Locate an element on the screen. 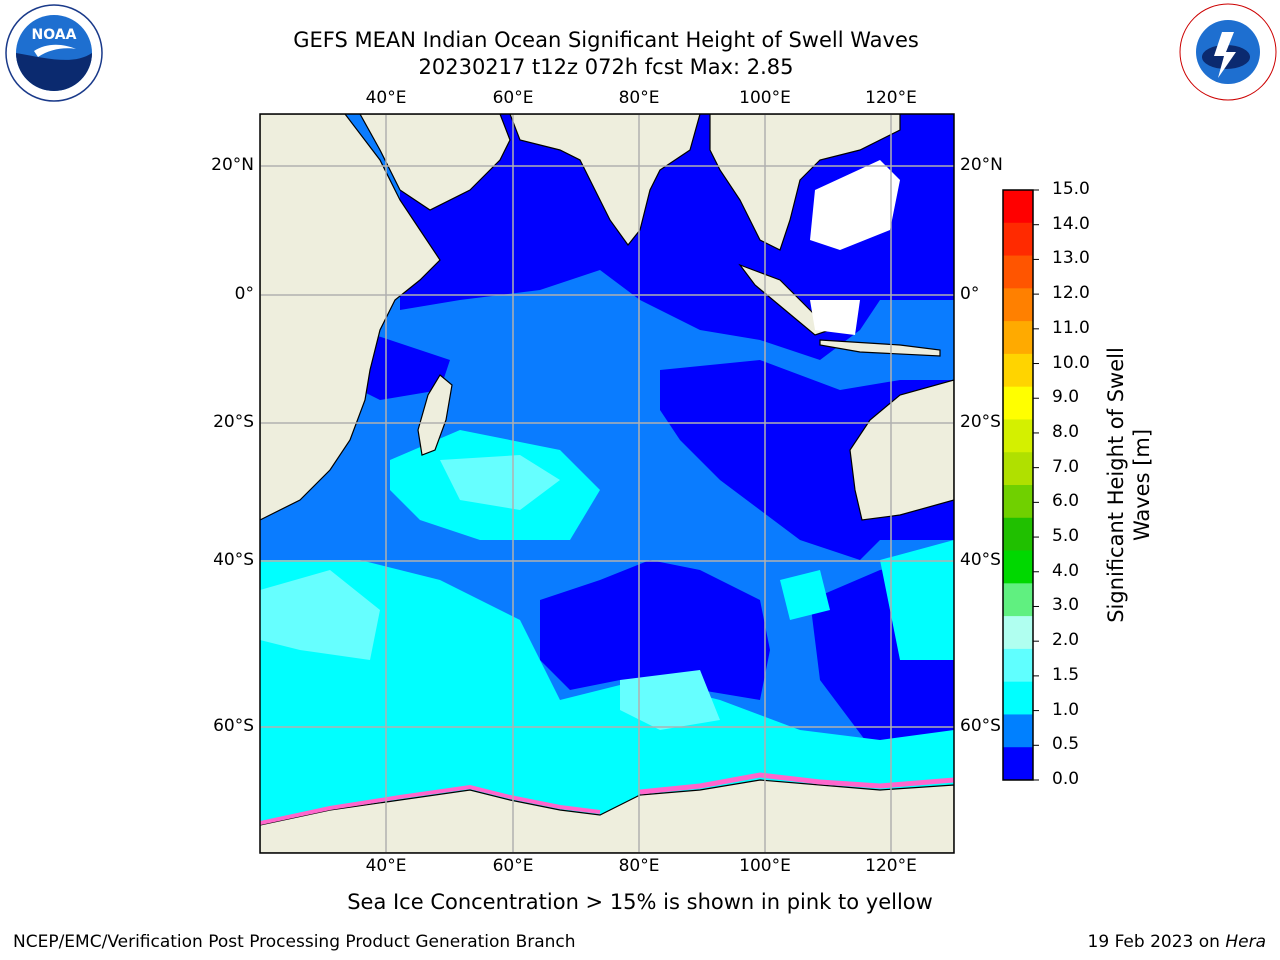 This screenshot has width=1280, height=960. lat-label-left-40s: 40°S is located at coordinates (233, 560).